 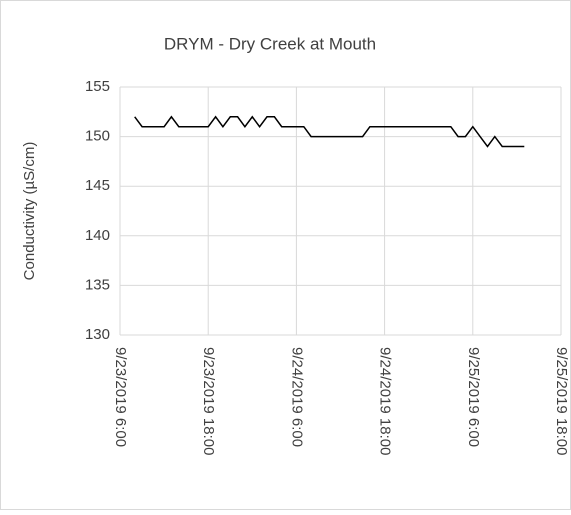 What do you see at coordinates (385, 401) in the screenshot?
I see `x-tick-label: 9/24/2019 18:00` at bounding box center [385, 401].